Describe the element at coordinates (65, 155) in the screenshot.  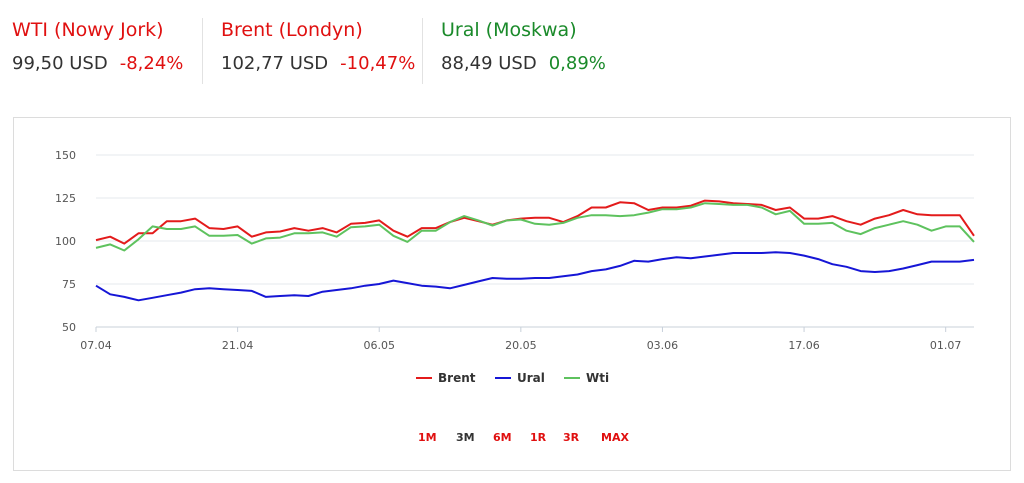
I see `y-tick-label: 150` at that location.